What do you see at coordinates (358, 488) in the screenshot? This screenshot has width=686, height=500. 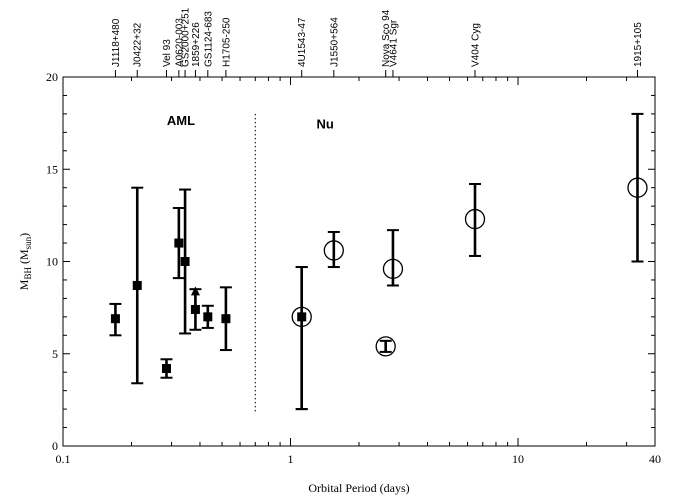 I see `x-axis-label: Orbital Period (days)` at bounding box center [358, 488].